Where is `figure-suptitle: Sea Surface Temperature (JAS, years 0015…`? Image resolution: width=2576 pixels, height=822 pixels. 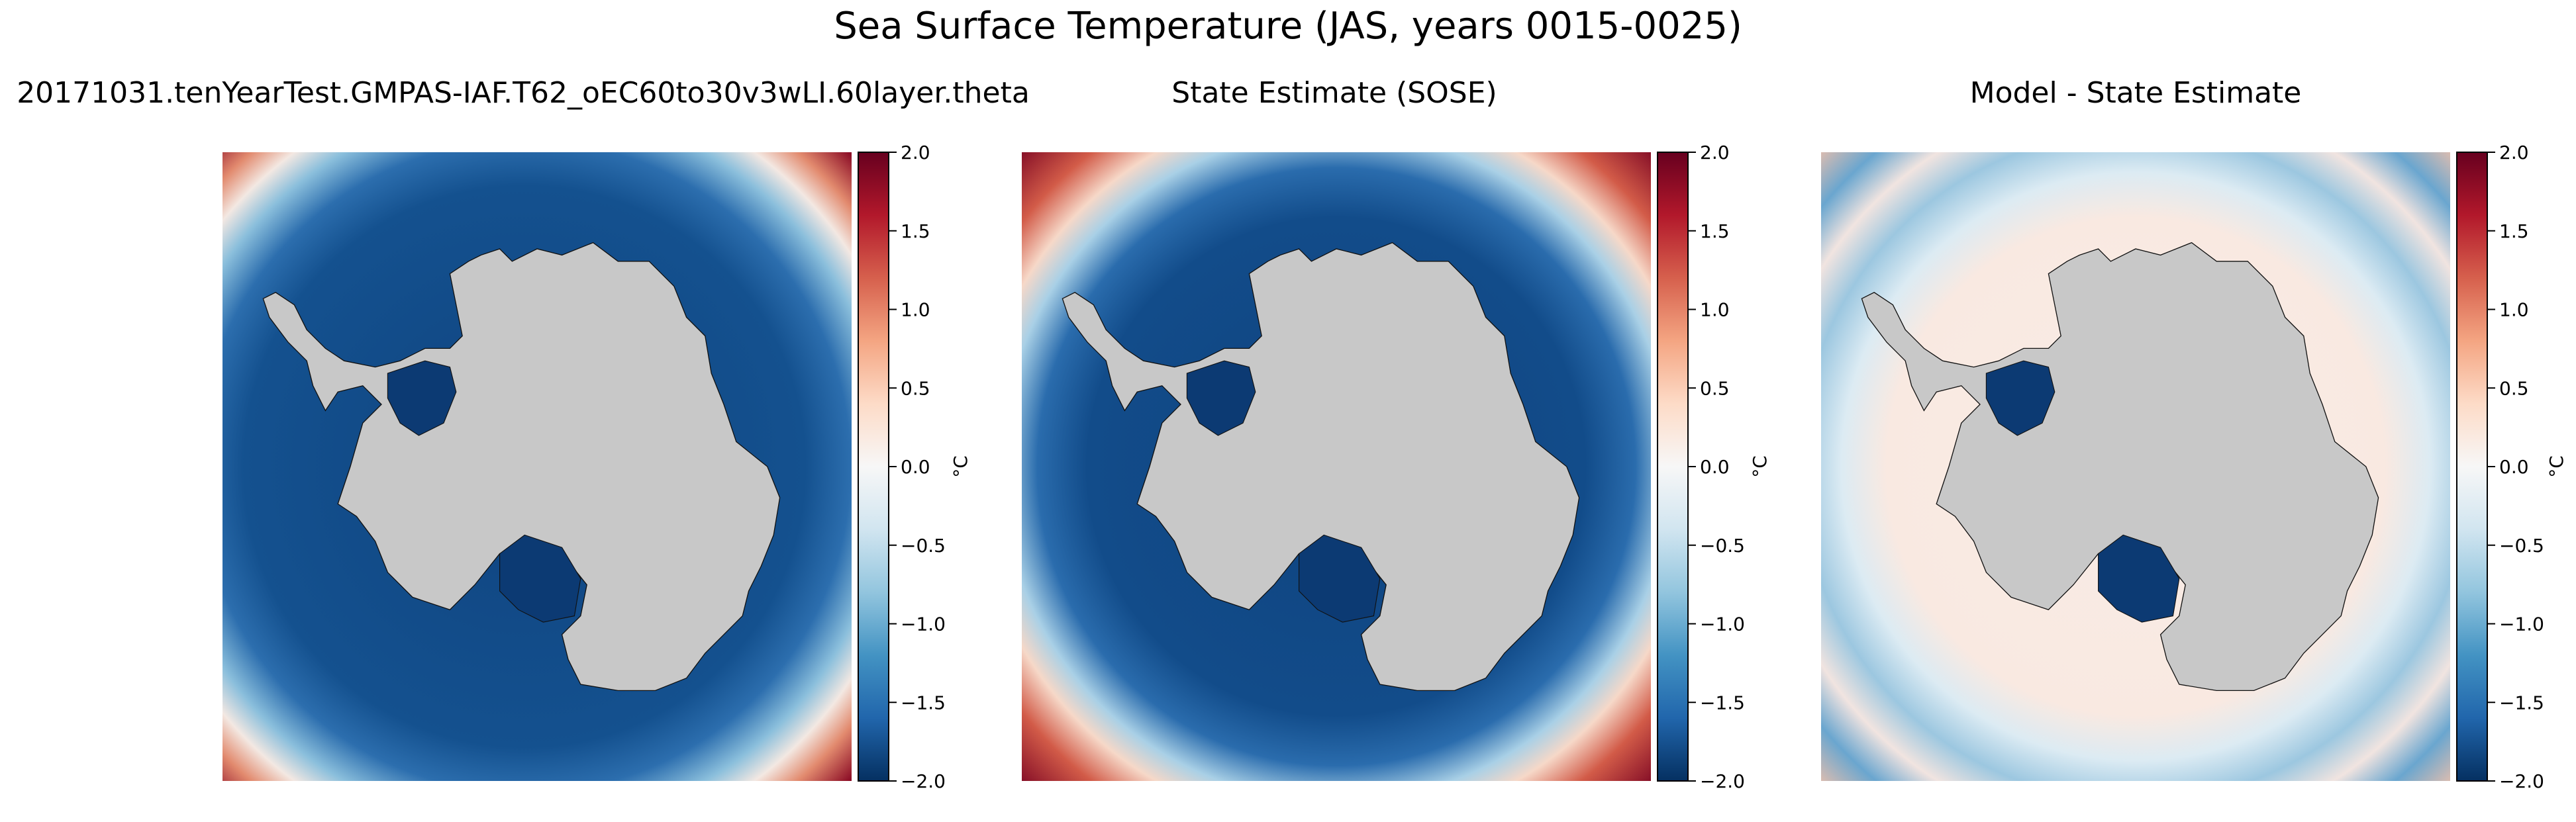 figure-suptitle: Sea Surface Temperature (JAS, years 0015… is located at coordinates (1288, 26).